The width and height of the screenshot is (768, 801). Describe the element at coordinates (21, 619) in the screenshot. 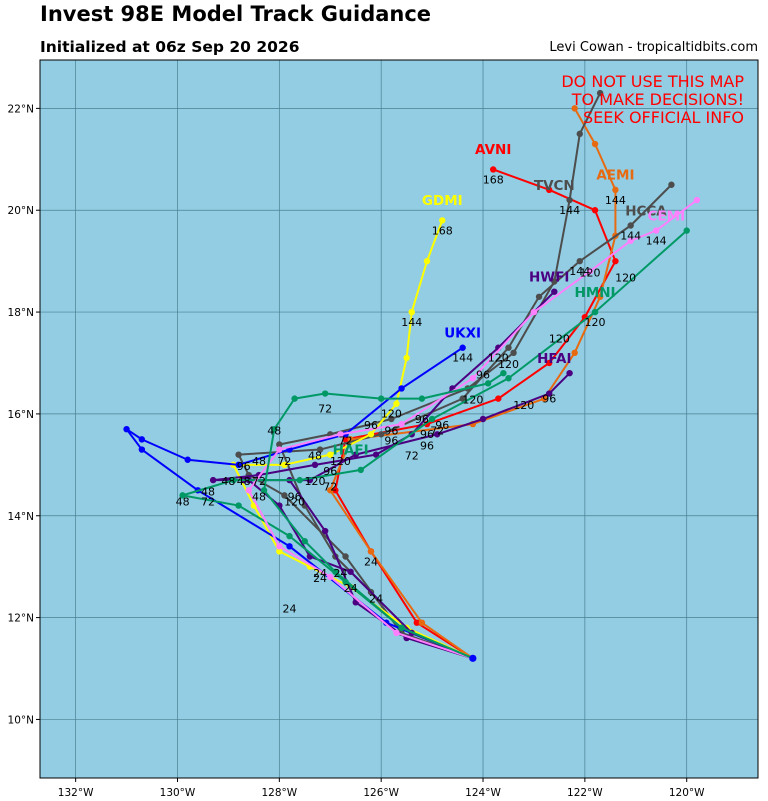

I see `lat-tick-label: 12°N` at that location.